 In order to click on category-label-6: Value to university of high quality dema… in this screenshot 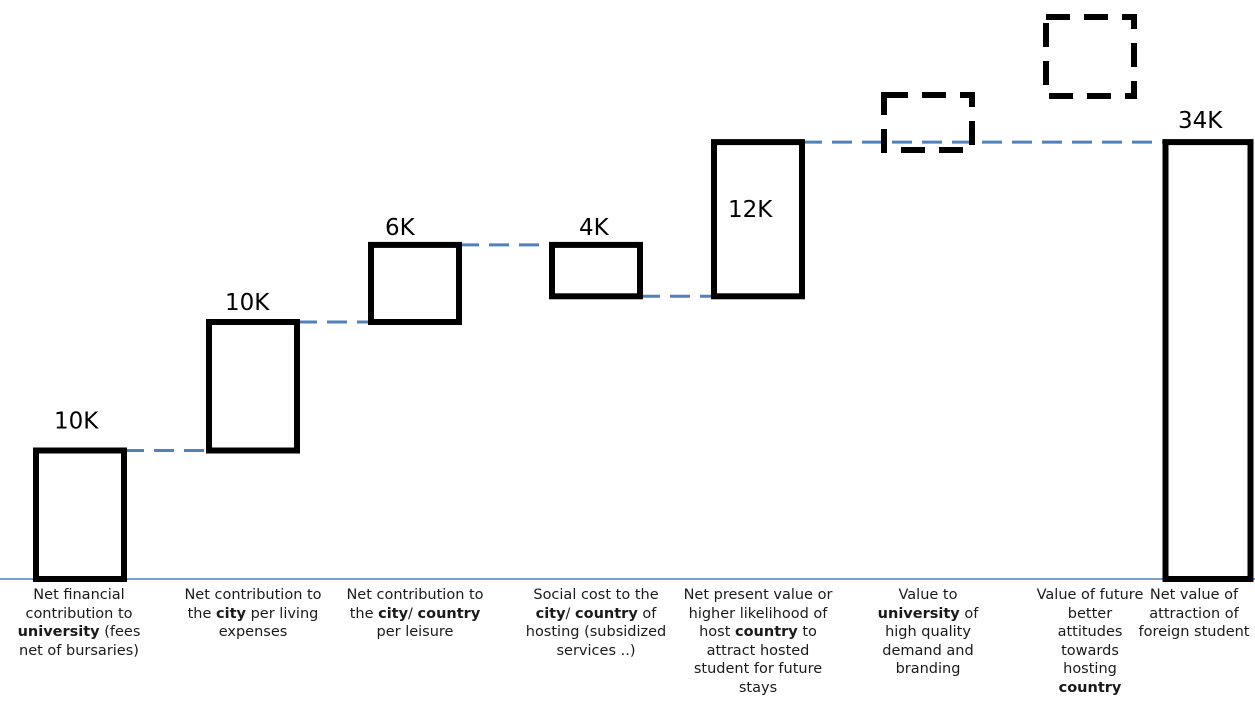, I will do `click(928, 632)`.